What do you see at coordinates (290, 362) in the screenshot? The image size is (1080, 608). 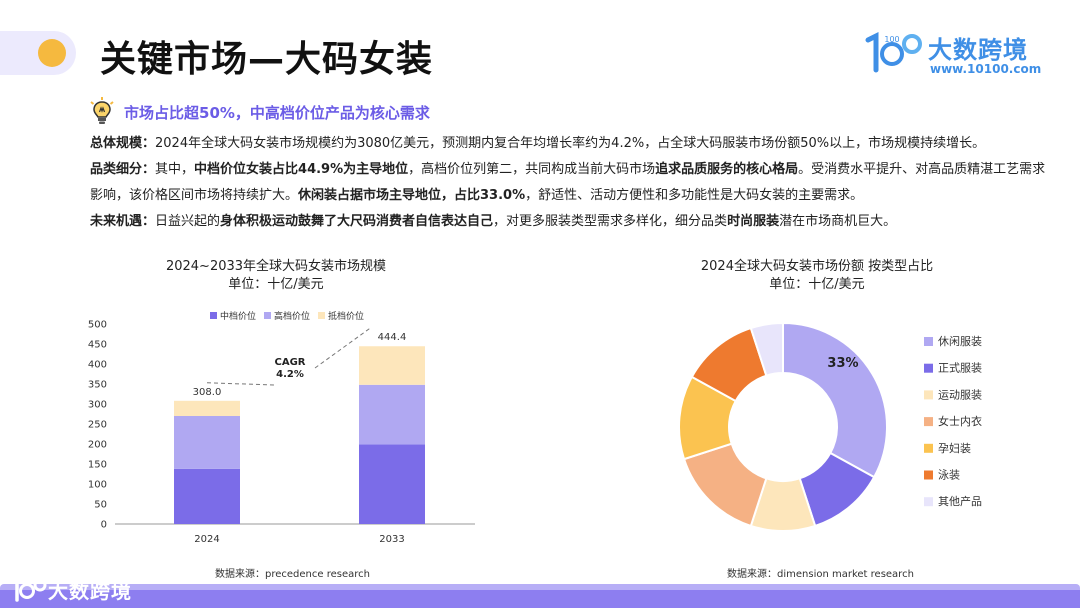 I see `cagr-annotation-line: CAGR` at bounding box center [290, 362].